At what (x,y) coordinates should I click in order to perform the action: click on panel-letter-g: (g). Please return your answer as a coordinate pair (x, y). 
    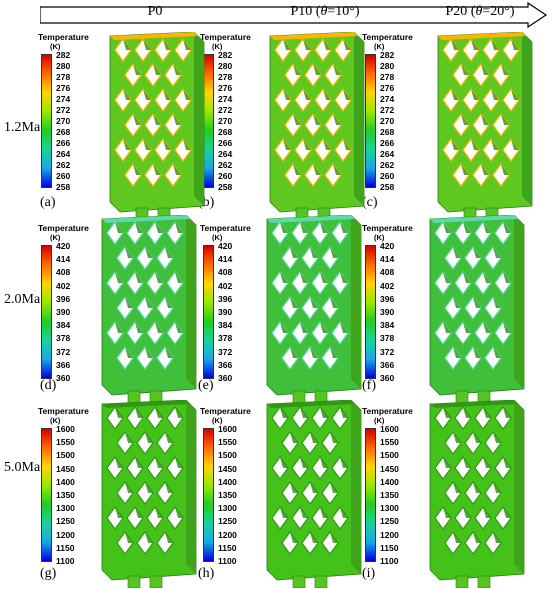
    Looking at the image, I should click on (48, 573).